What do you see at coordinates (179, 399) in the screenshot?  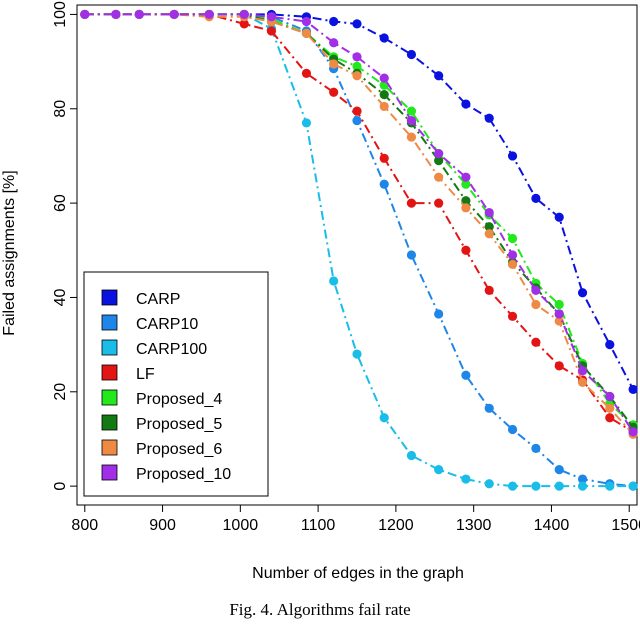 I see `legend-label-proposed-4: Proposed_4` at bounding box center [179, 399].